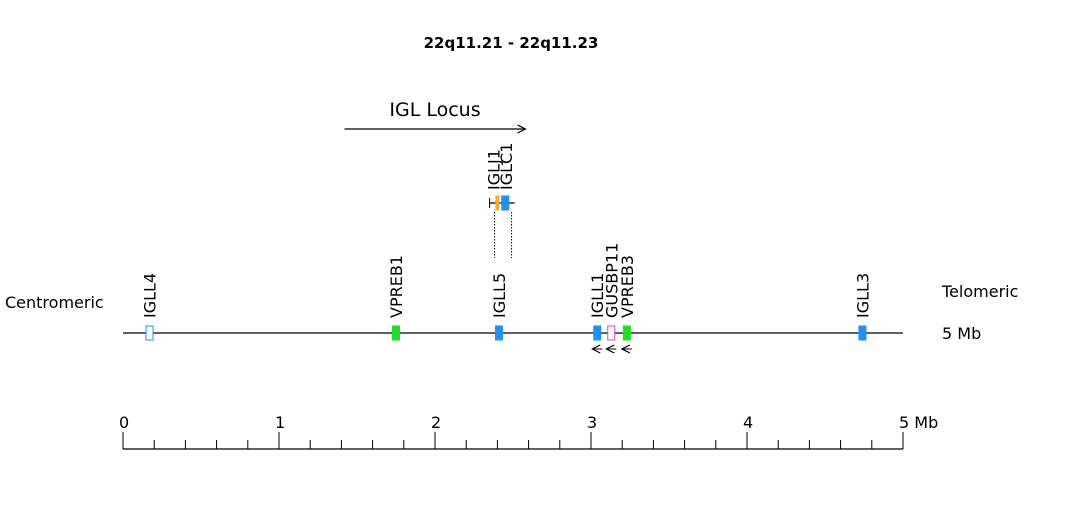  What do you see at coordinates (627, 286) in the screenshot?
I see `gene-label: VPREB3` at bounding box center [627, 286].